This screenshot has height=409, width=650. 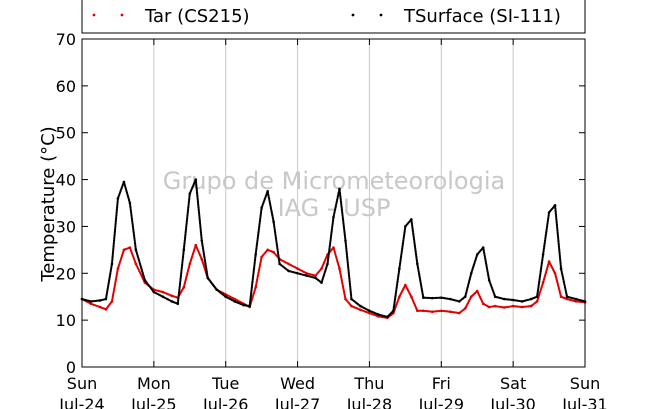 What do you see at coordinates (441, 383) in the screenshot?
I see `x-tick-label-day: Fri` at bounding box center [441, 383].